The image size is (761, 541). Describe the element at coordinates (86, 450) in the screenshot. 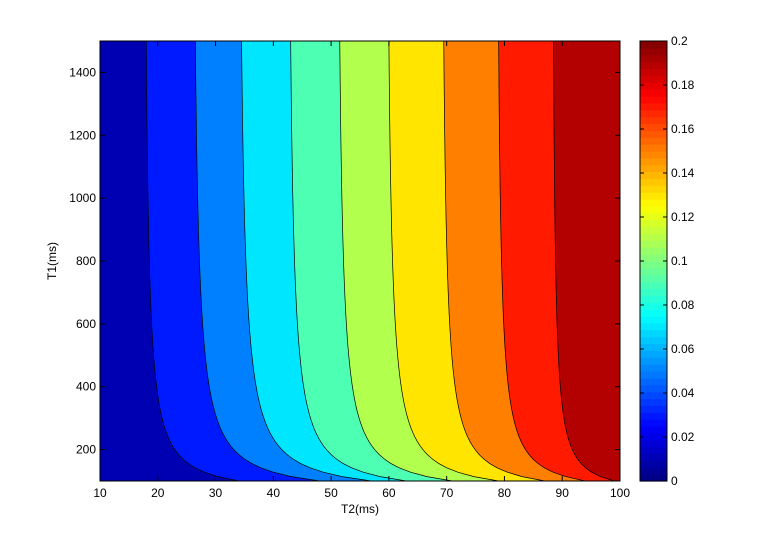

I see `y-tick-label: 200` at that location.